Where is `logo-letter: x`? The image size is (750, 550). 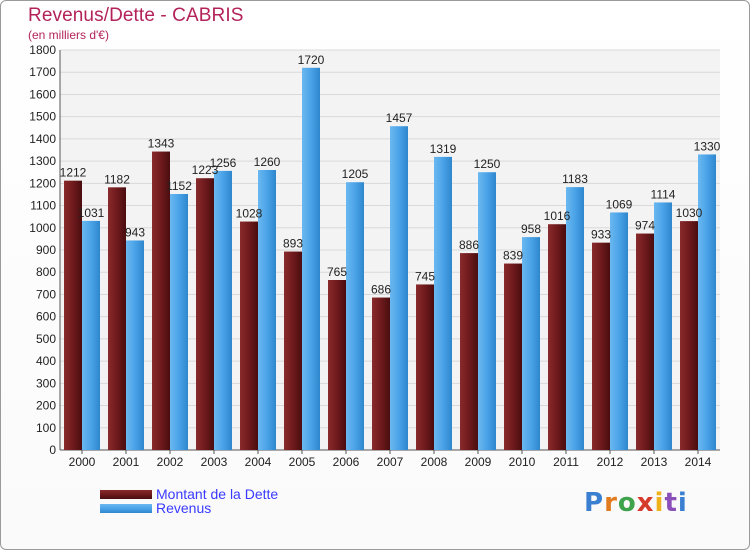
logo-letter: x is located at coordinates (645, 503).